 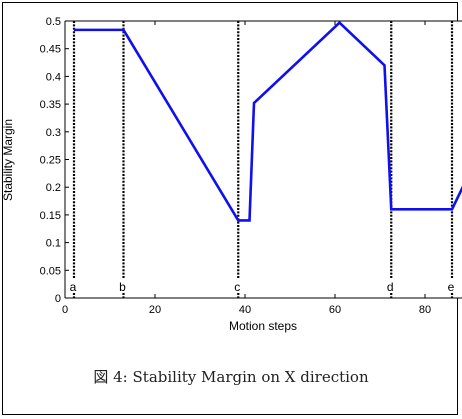 What do you see at coordinates (53, 188) in the screenshot?
I see `y-tick-label: 0.2` at bounding box center [53, 188].